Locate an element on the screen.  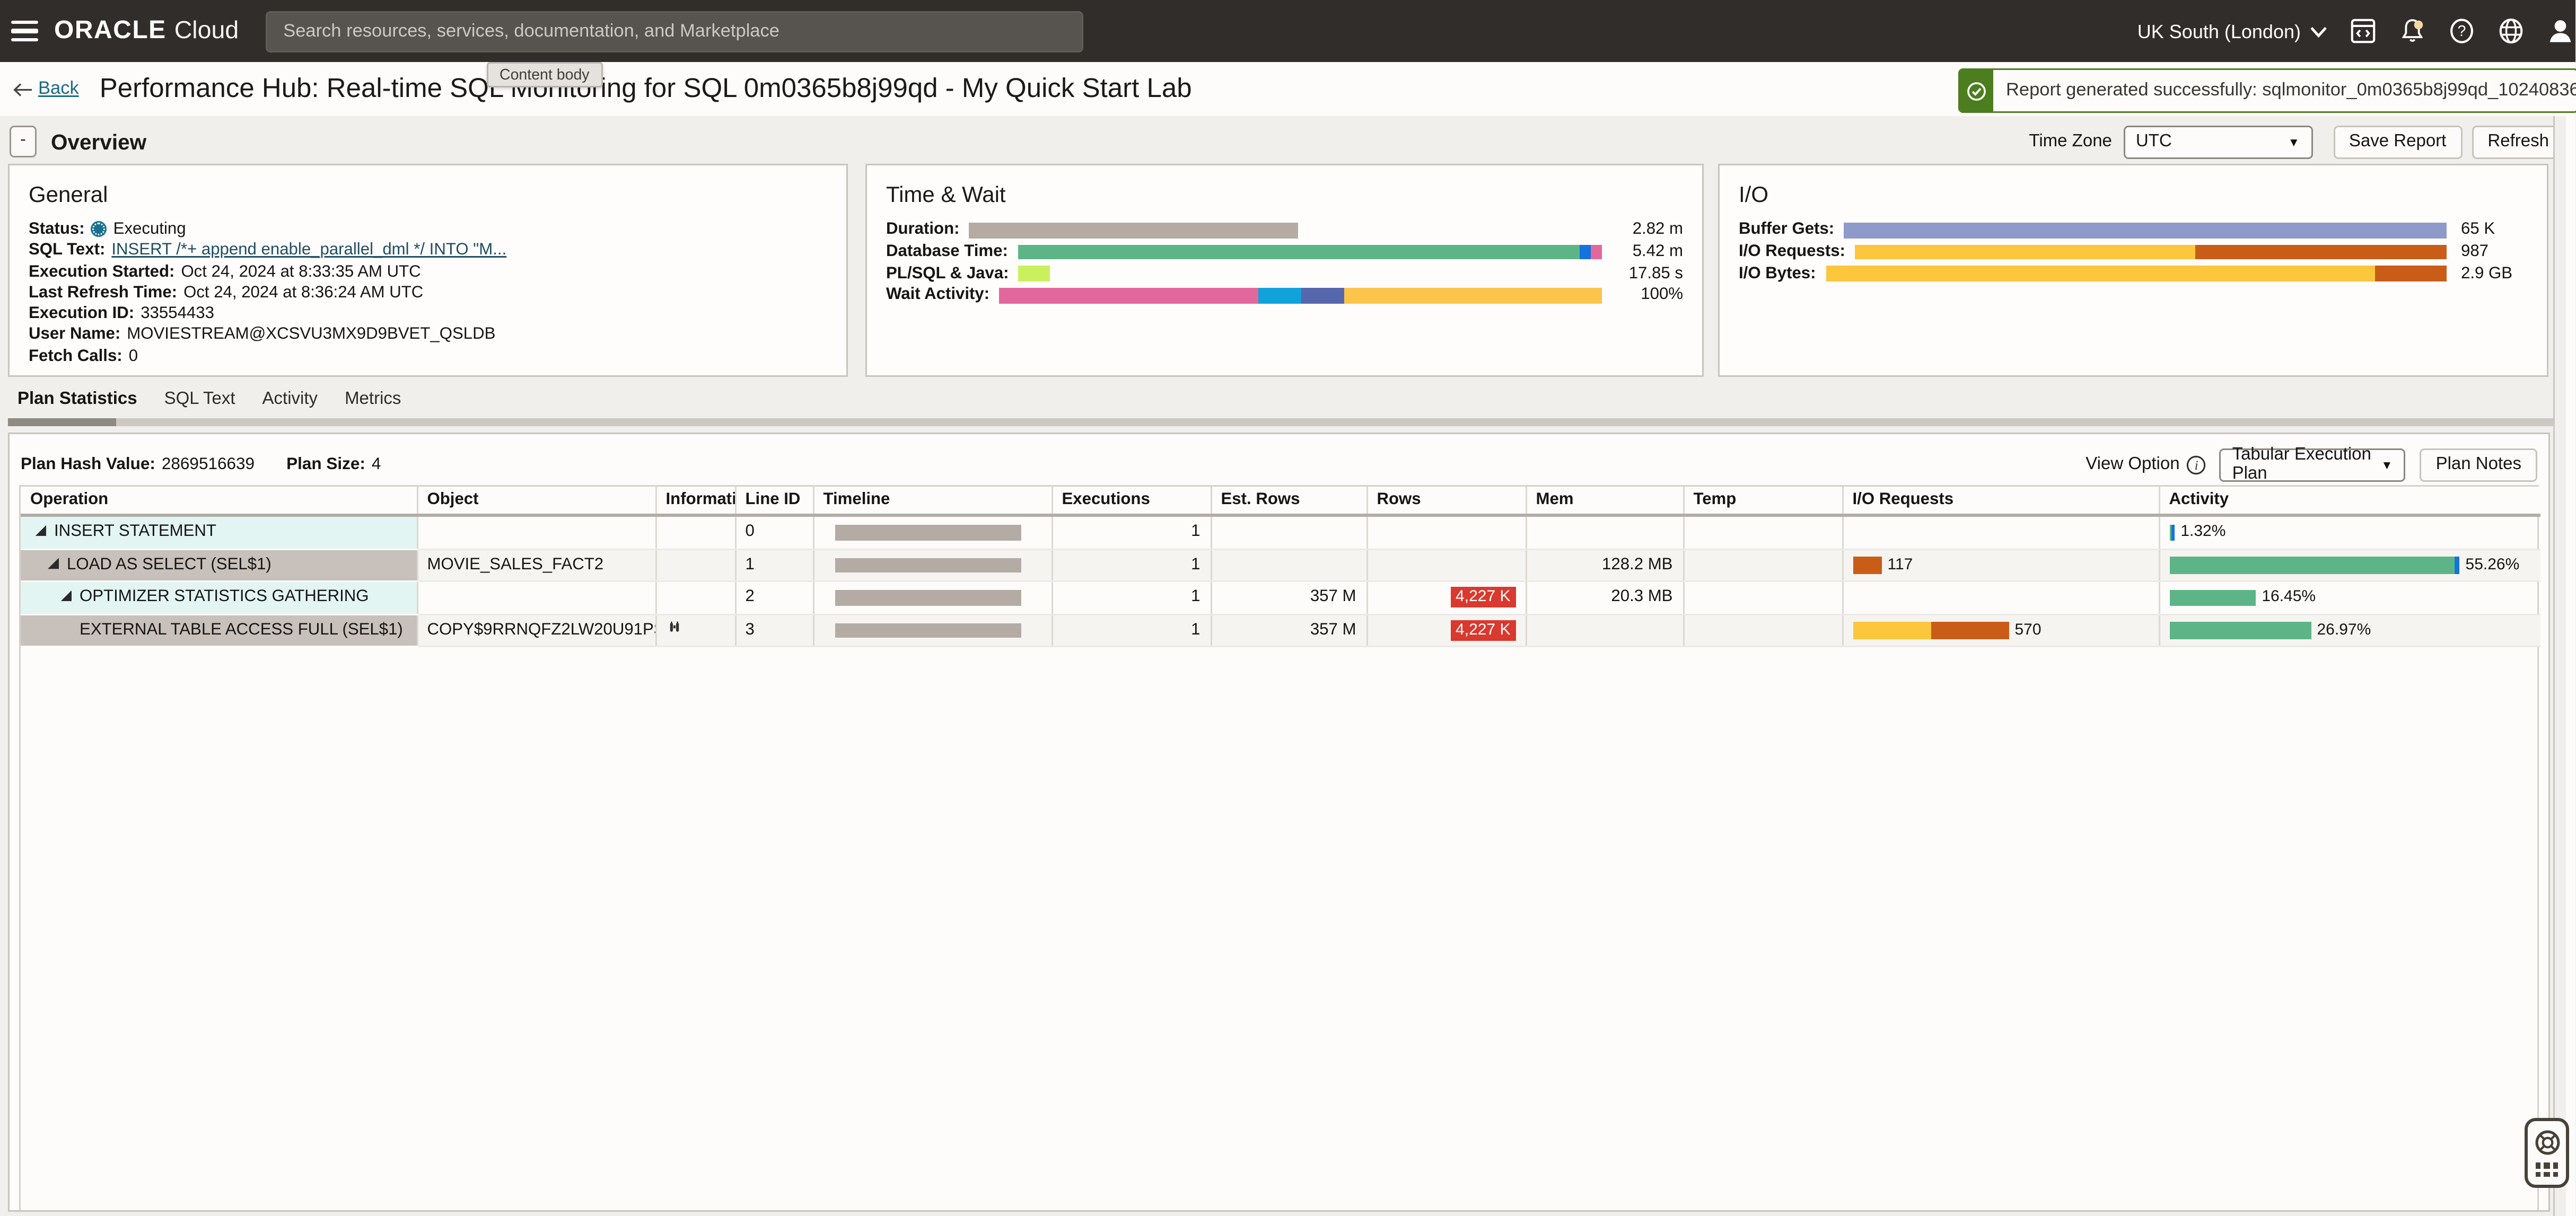
tab-strip: Plan Statistics SQL Text Activity Metrics is located at coordinates (222, 398).